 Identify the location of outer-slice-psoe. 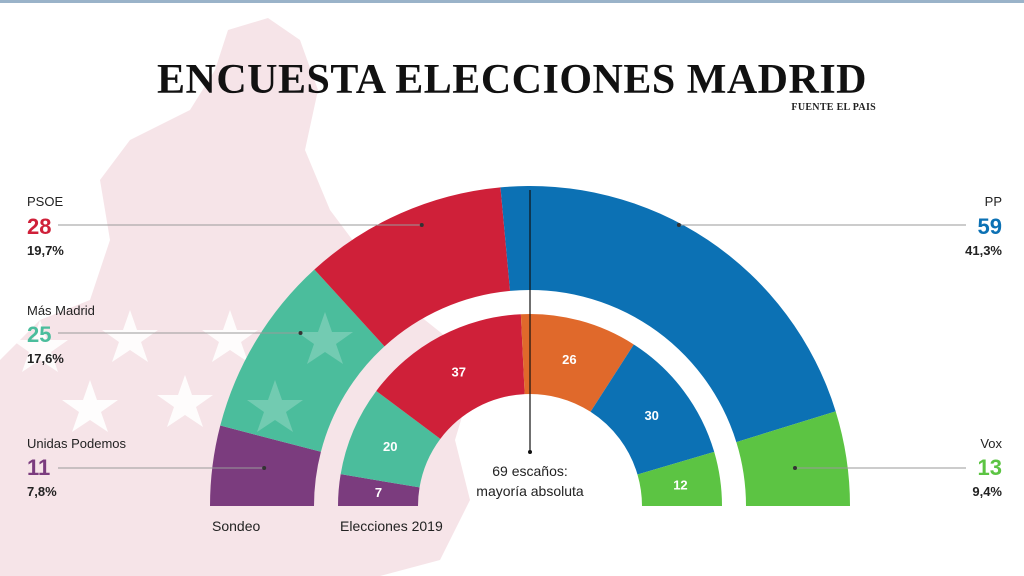
(412, 267).